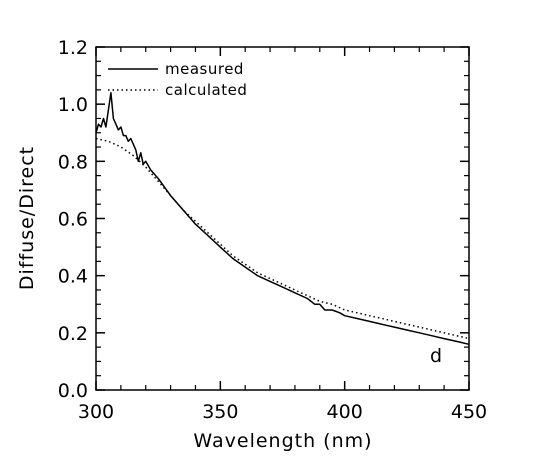  I want to click on x-tick-label: 450, so click(469, 412).